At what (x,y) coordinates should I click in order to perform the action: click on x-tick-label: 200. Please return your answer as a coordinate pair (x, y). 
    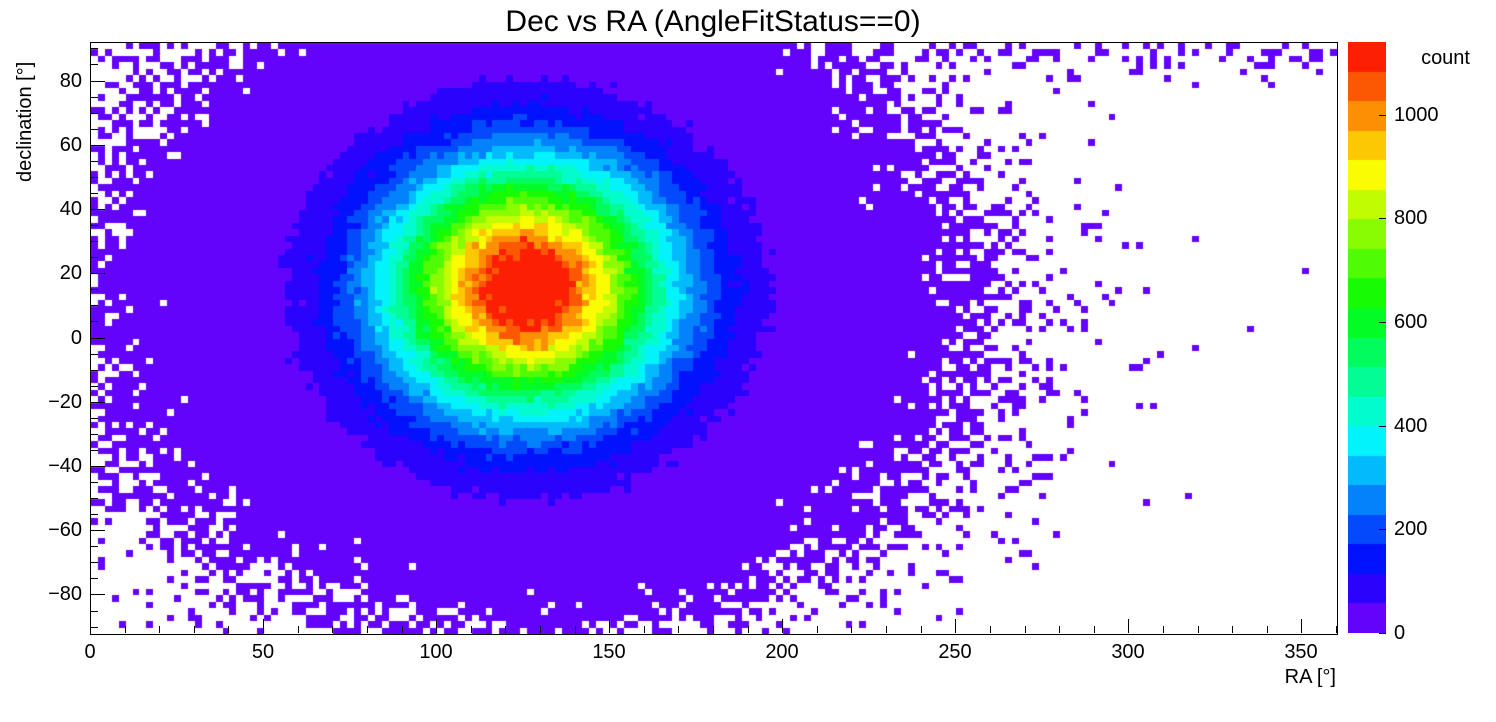
    Looking at the image, I should click on (782, 652).